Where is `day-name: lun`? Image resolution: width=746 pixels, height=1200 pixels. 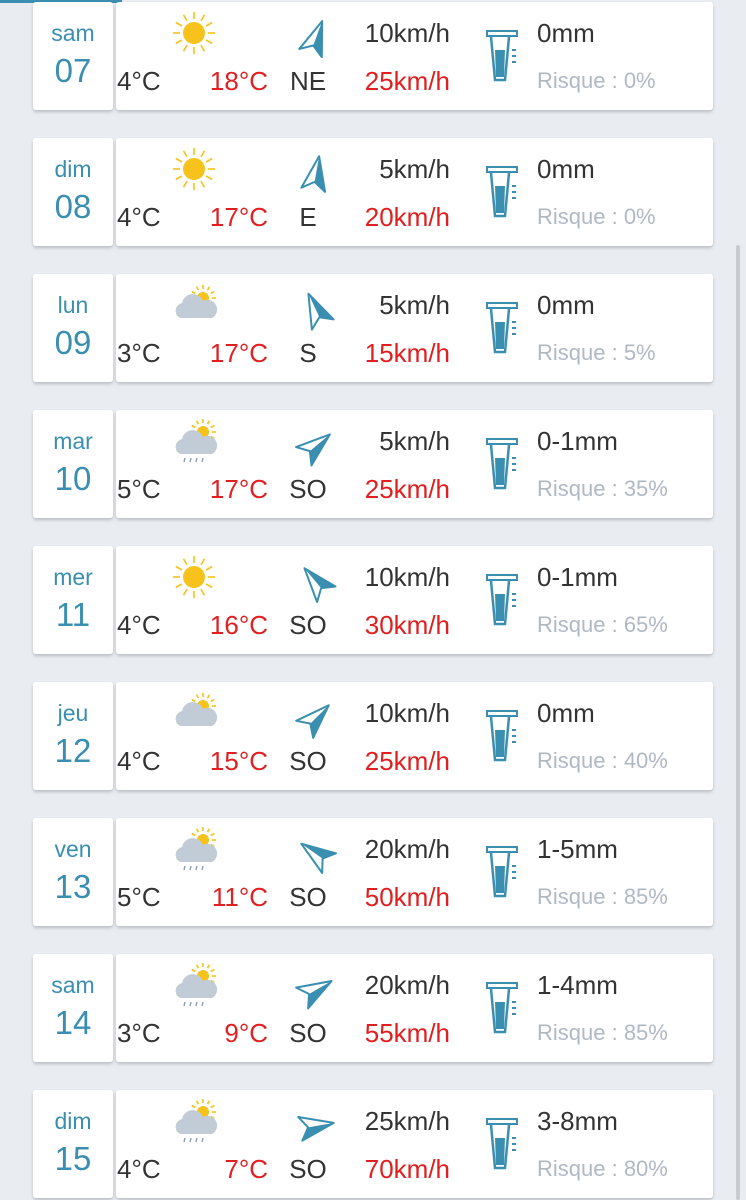
day-name: lun is located at coordinates (73, 305).